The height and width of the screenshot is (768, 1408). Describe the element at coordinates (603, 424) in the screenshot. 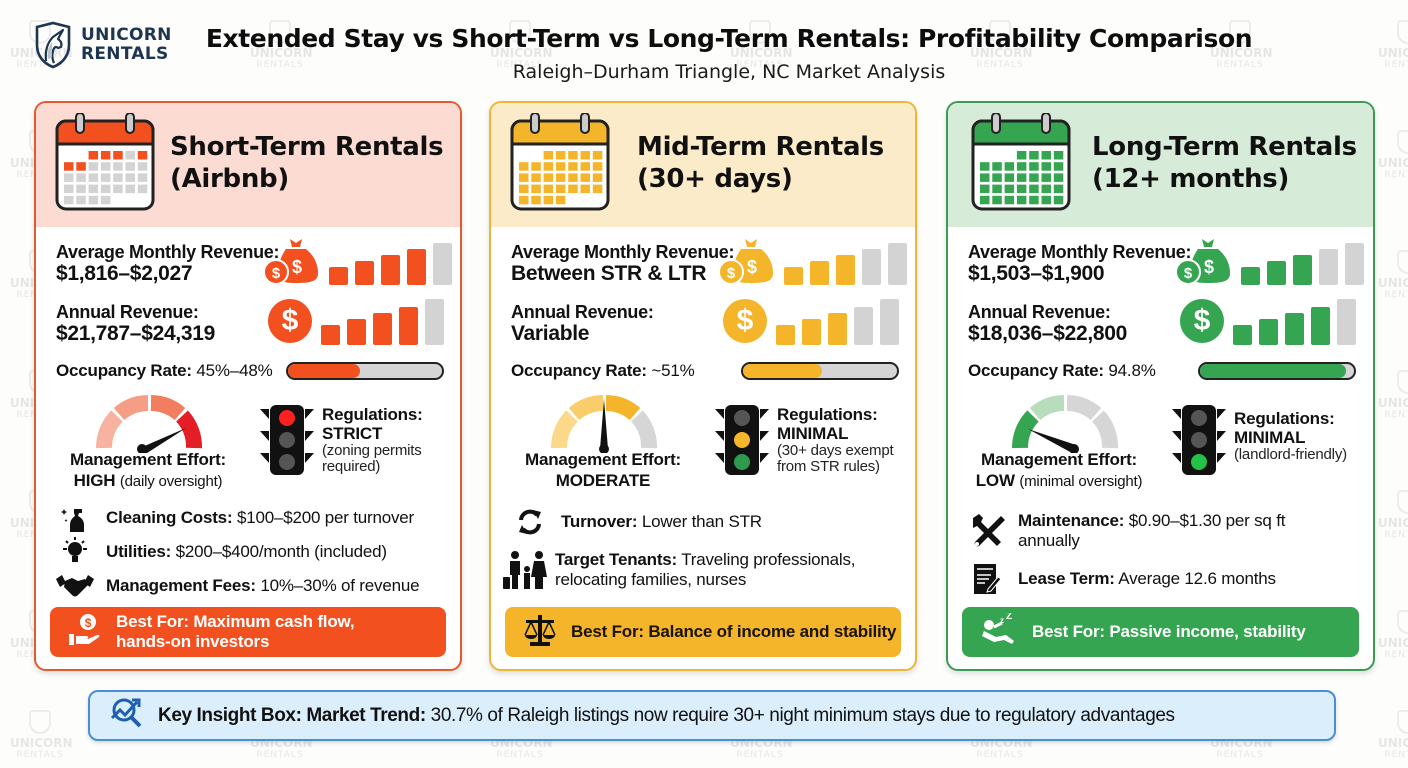

I see `gauge-moderate-icon` at that location.